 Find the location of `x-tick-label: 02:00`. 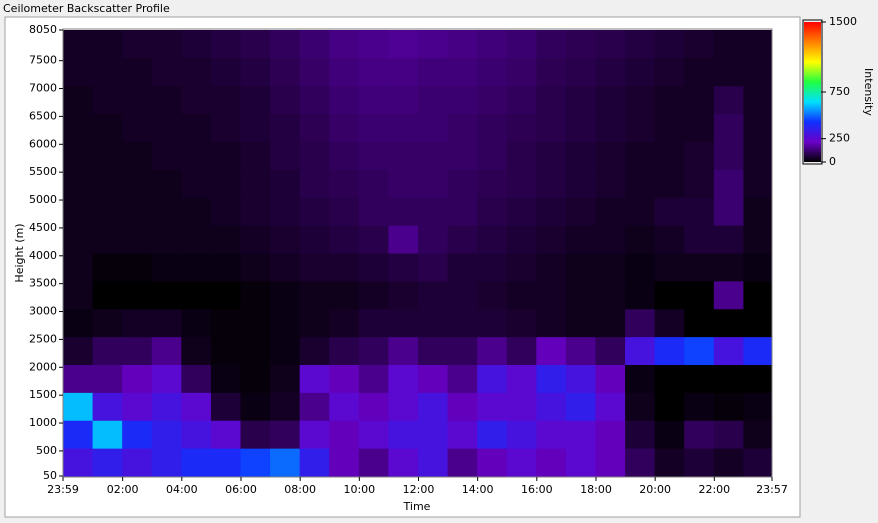

x-tick-label: 02:00 is located at coordinates (123, 489).